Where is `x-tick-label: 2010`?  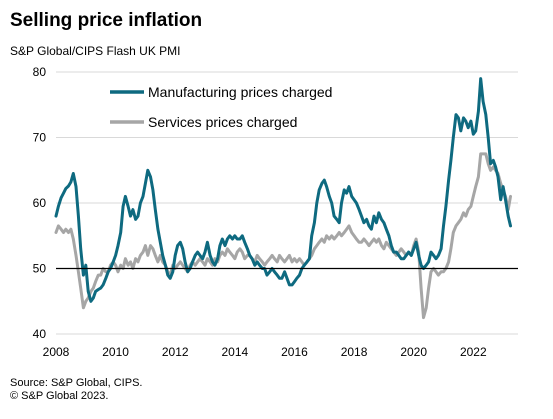 x-tick-label: 2010 is located at coordinates (115, 352).